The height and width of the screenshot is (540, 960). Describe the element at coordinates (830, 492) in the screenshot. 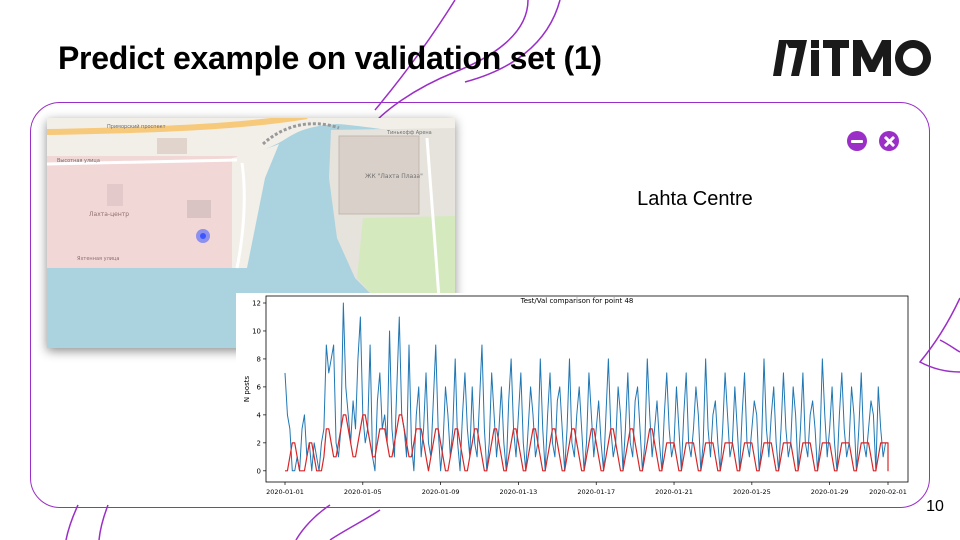

I see `x-tick-label: 2020-01-29` at that location.